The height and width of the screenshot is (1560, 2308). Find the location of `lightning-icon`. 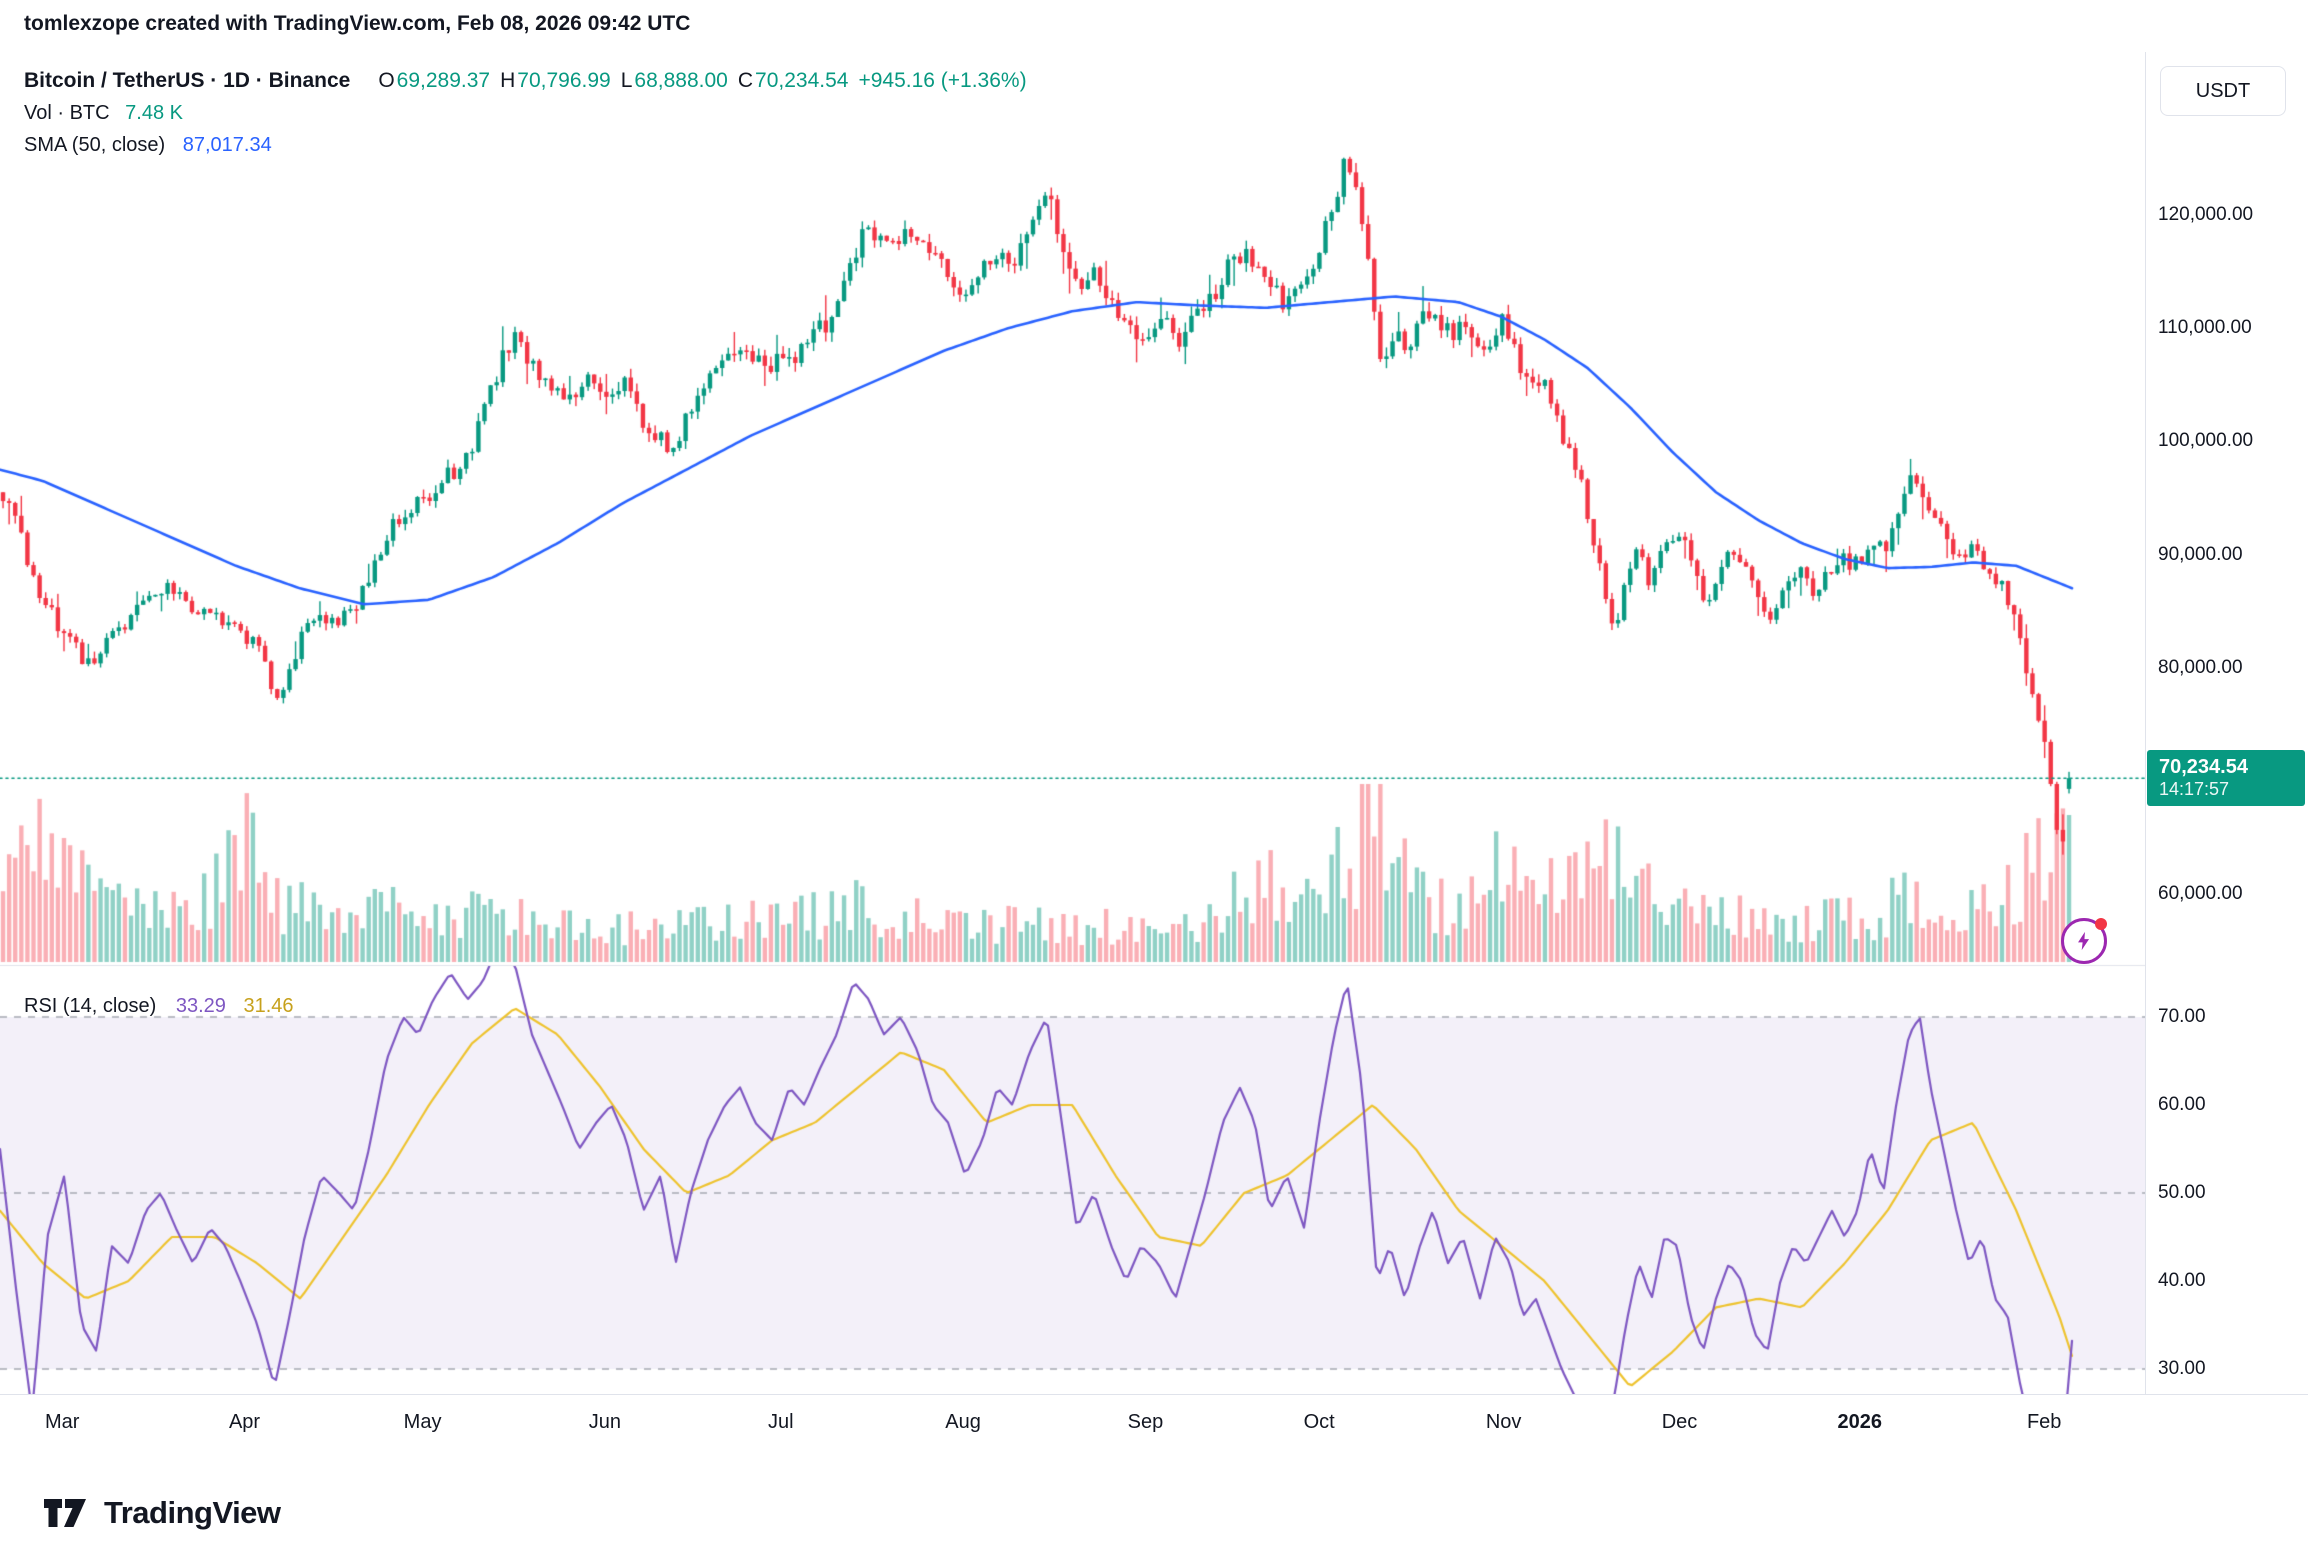

lightning-icon is located at coordinates (2084, 941).